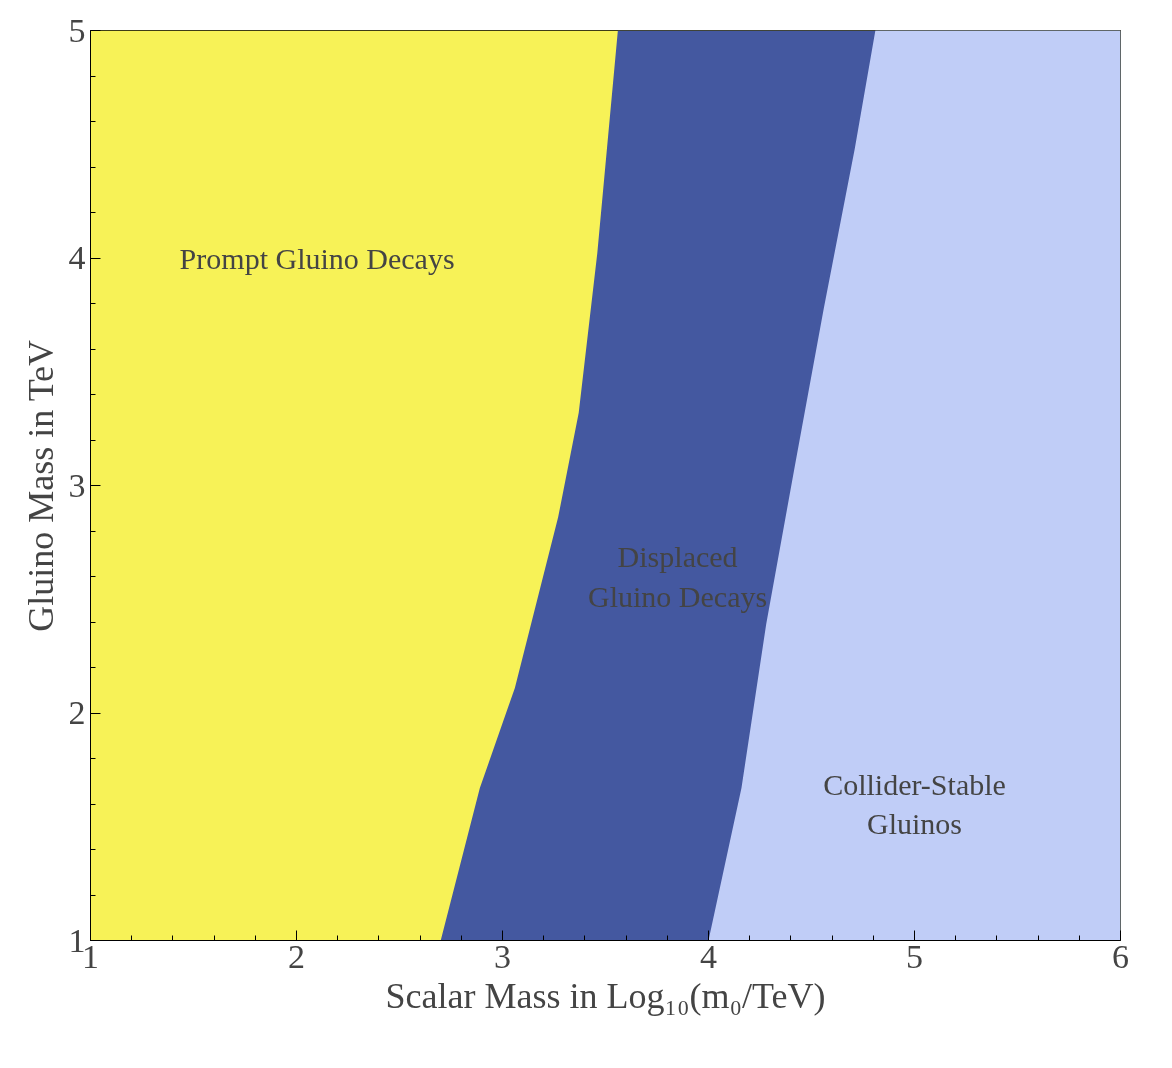 This screenshot has width=1172, height=1068. What do you see at coordinates (708, 956) in the screenshot?
I see `x-tick-label: 4` at bounding box center [708, 956].